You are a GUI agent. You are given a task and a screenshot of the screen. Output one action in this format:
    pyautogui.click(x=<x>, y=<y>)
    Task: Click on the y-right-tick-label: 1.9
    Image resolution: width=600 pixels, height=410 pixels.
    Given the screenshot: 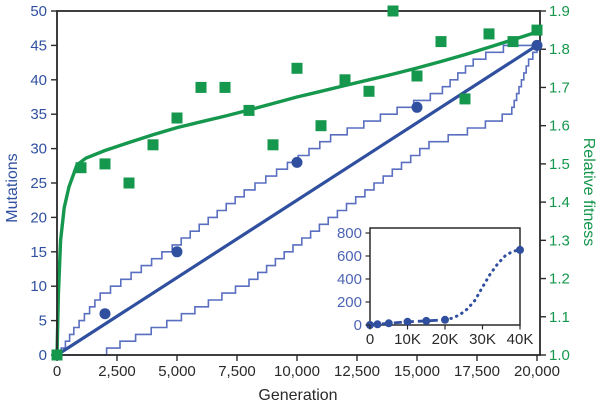 What is the action you would take?
    pyautogui.click(x=559, y=11)
    